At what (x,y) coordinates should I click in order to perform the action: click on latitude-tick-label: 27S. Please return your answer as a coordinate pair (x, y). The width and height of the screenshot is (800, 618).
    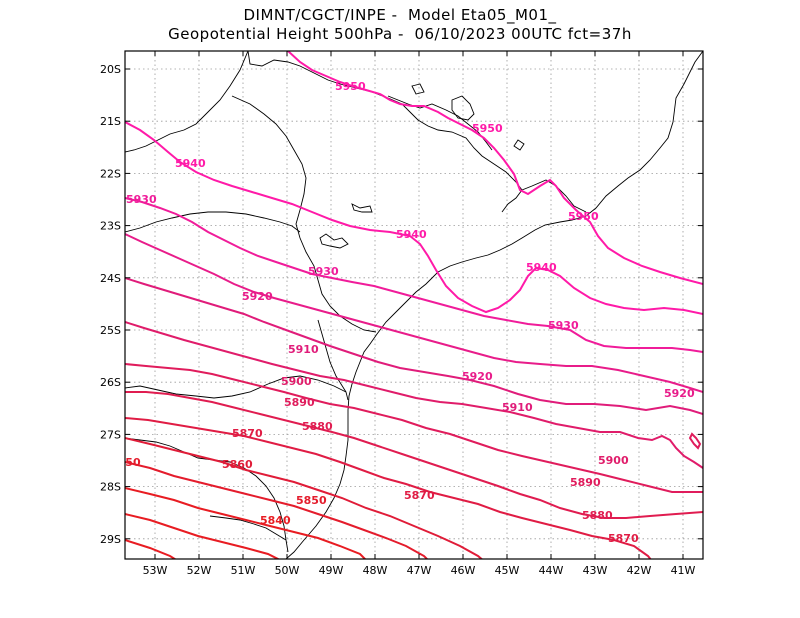
    Looking at the image, I should click on (110, 434).